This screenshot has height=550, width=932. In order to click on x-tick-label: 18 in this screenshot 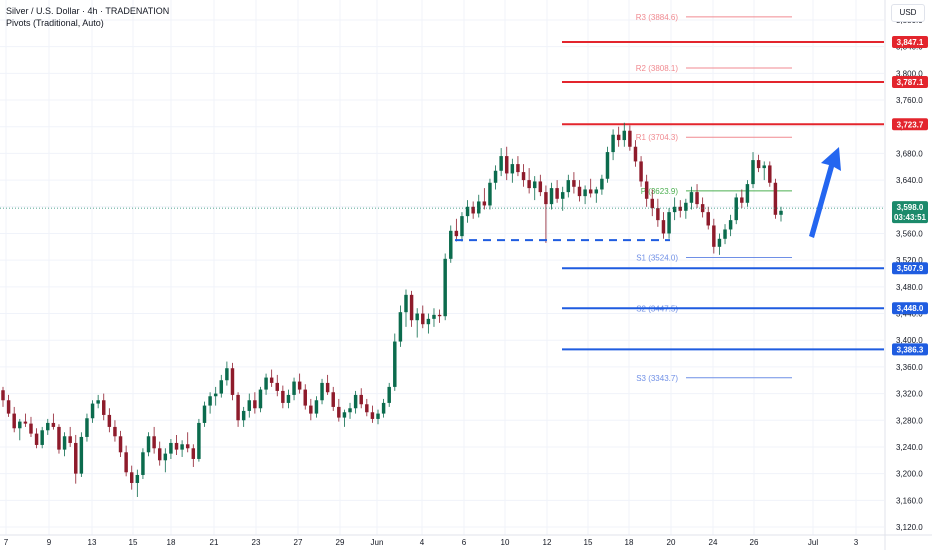, I will do `click(171, 542)`.